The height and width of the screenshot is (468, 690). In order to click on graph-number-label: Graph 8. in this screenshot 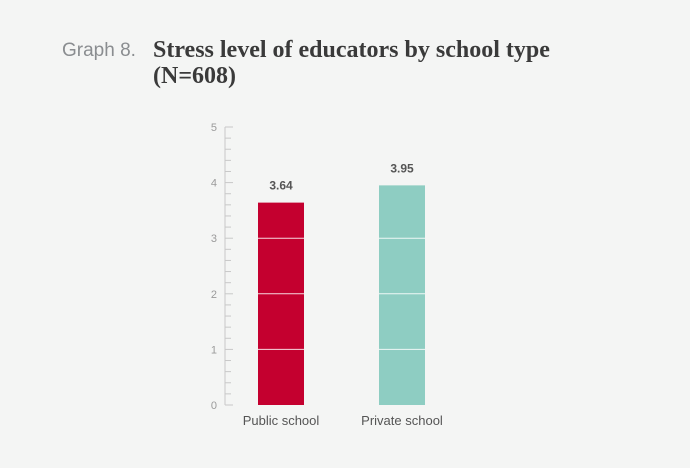, I will do `click(99, 50)`.